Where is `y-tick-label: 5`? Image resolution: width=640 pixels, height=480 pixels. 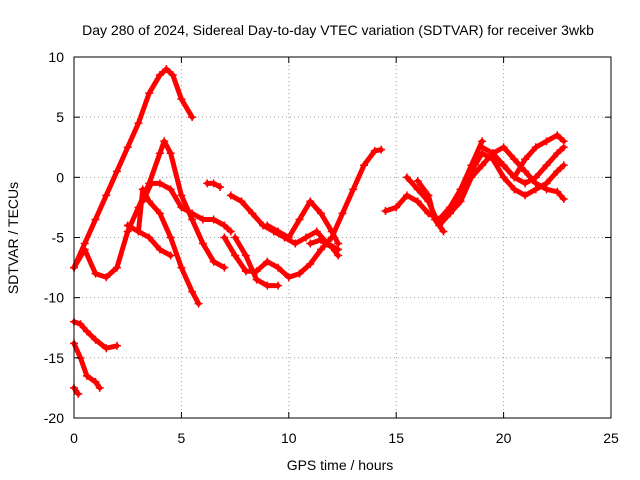 y-tick-label: 5 is located at coordinates (60, 117).